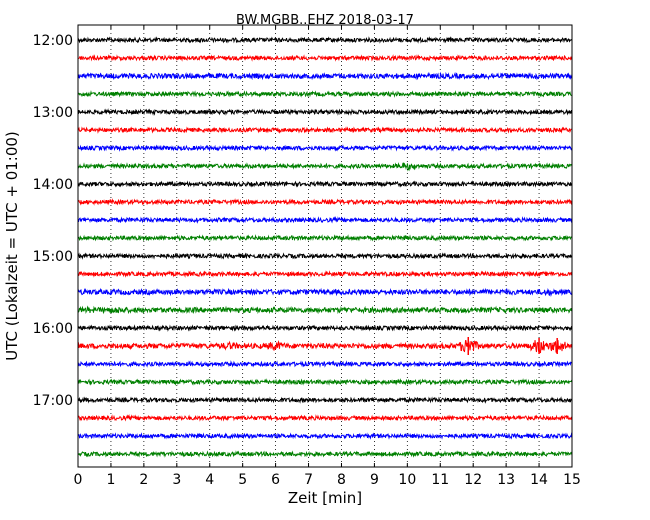  Describe the element at coordinates (341, 480) in the screenshot. I see `x-tick-label: 8` at that location.